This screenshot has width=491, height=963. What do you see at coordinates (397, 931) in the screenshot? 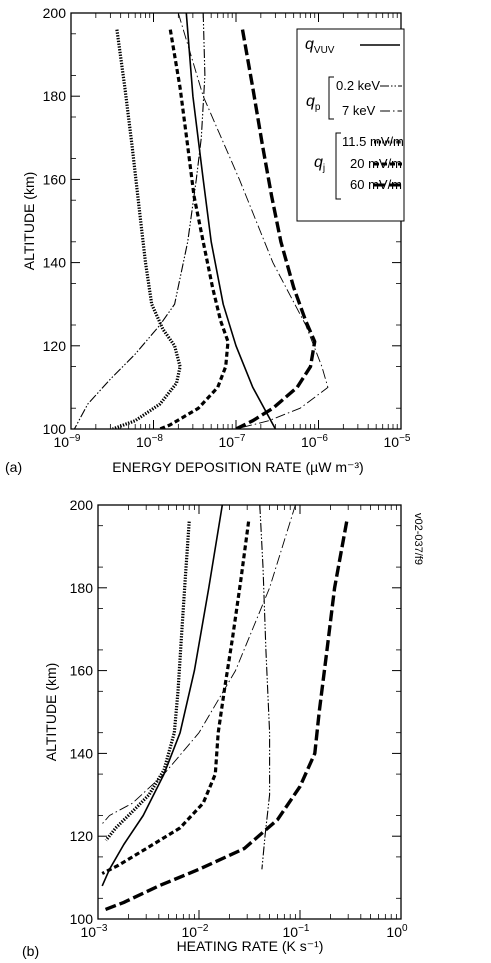
I see `x-tick-label-b: 10⁰` at bounding box center [397, 931].